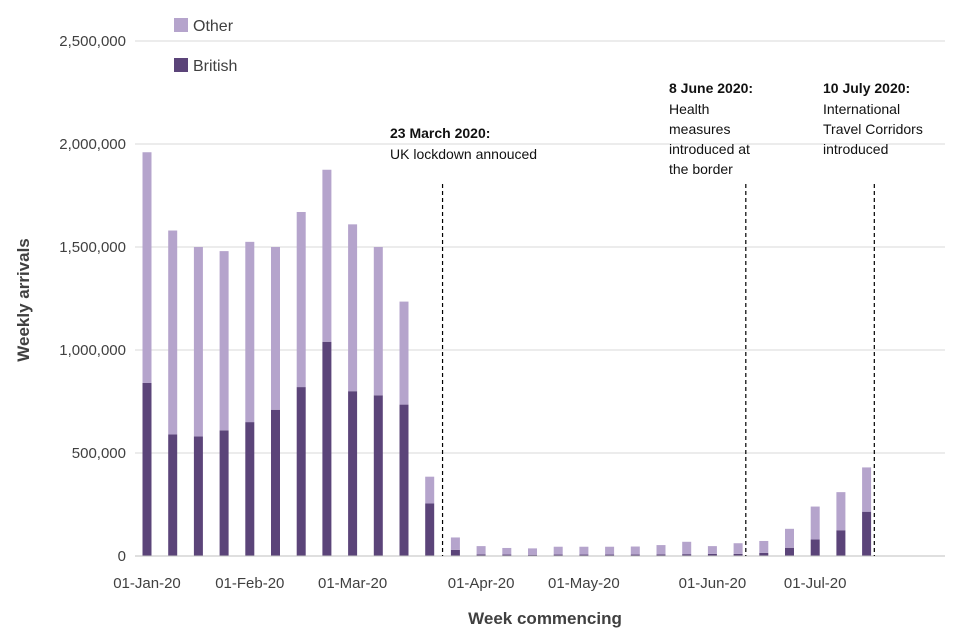 Image resolution: width=960 pixels, height=640 pixels. What do you see at coordinates (215, 66) in the screenshot?
I see `legend-label-british: British` at bounding box center [215, 66].